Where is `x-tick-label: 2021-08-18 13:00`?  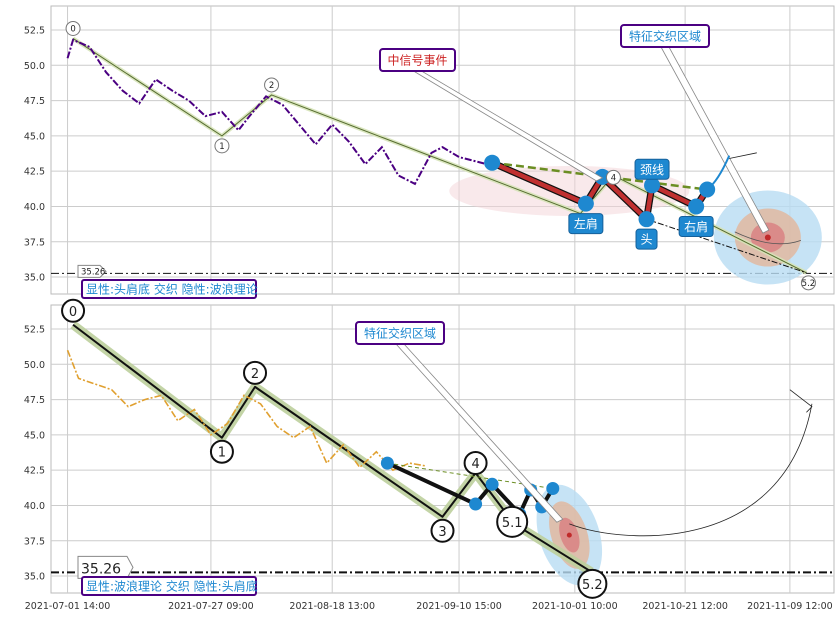 x-tick-label: 2021-08-18 13:00 is located at coordinates (332, 606).